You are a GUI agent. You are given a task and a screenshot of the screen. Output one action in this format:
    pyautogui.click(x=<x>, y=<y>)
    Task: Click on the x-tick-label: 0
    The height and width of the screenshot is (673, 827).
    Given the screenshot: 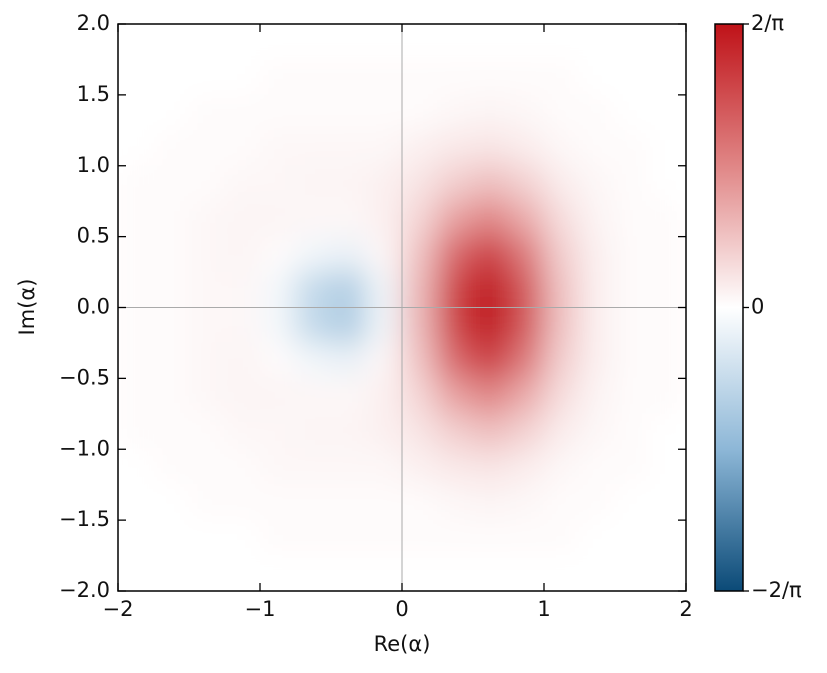 What is the action you would take?
    pyautogui.click(x=401, y=609)
    